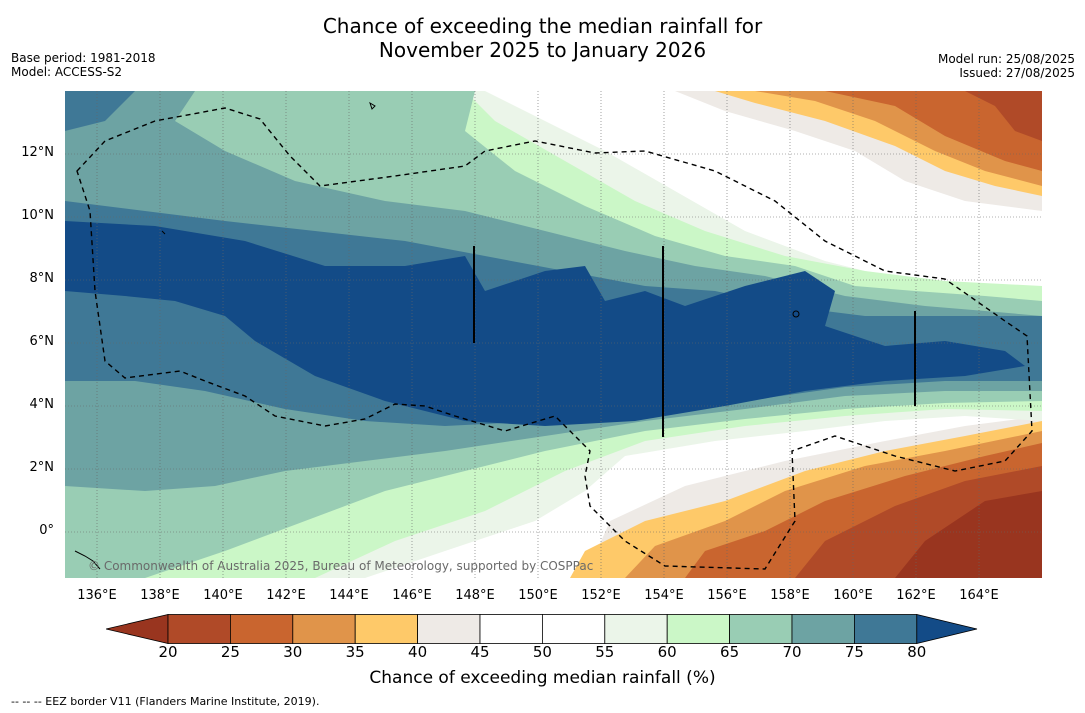 The height and width of the screenshot is (713, 1085). What do you see at coordinates (601, 595) in the screenshot?
I see `lon-label-152e: 152°E` at bounding box center [601, 595].